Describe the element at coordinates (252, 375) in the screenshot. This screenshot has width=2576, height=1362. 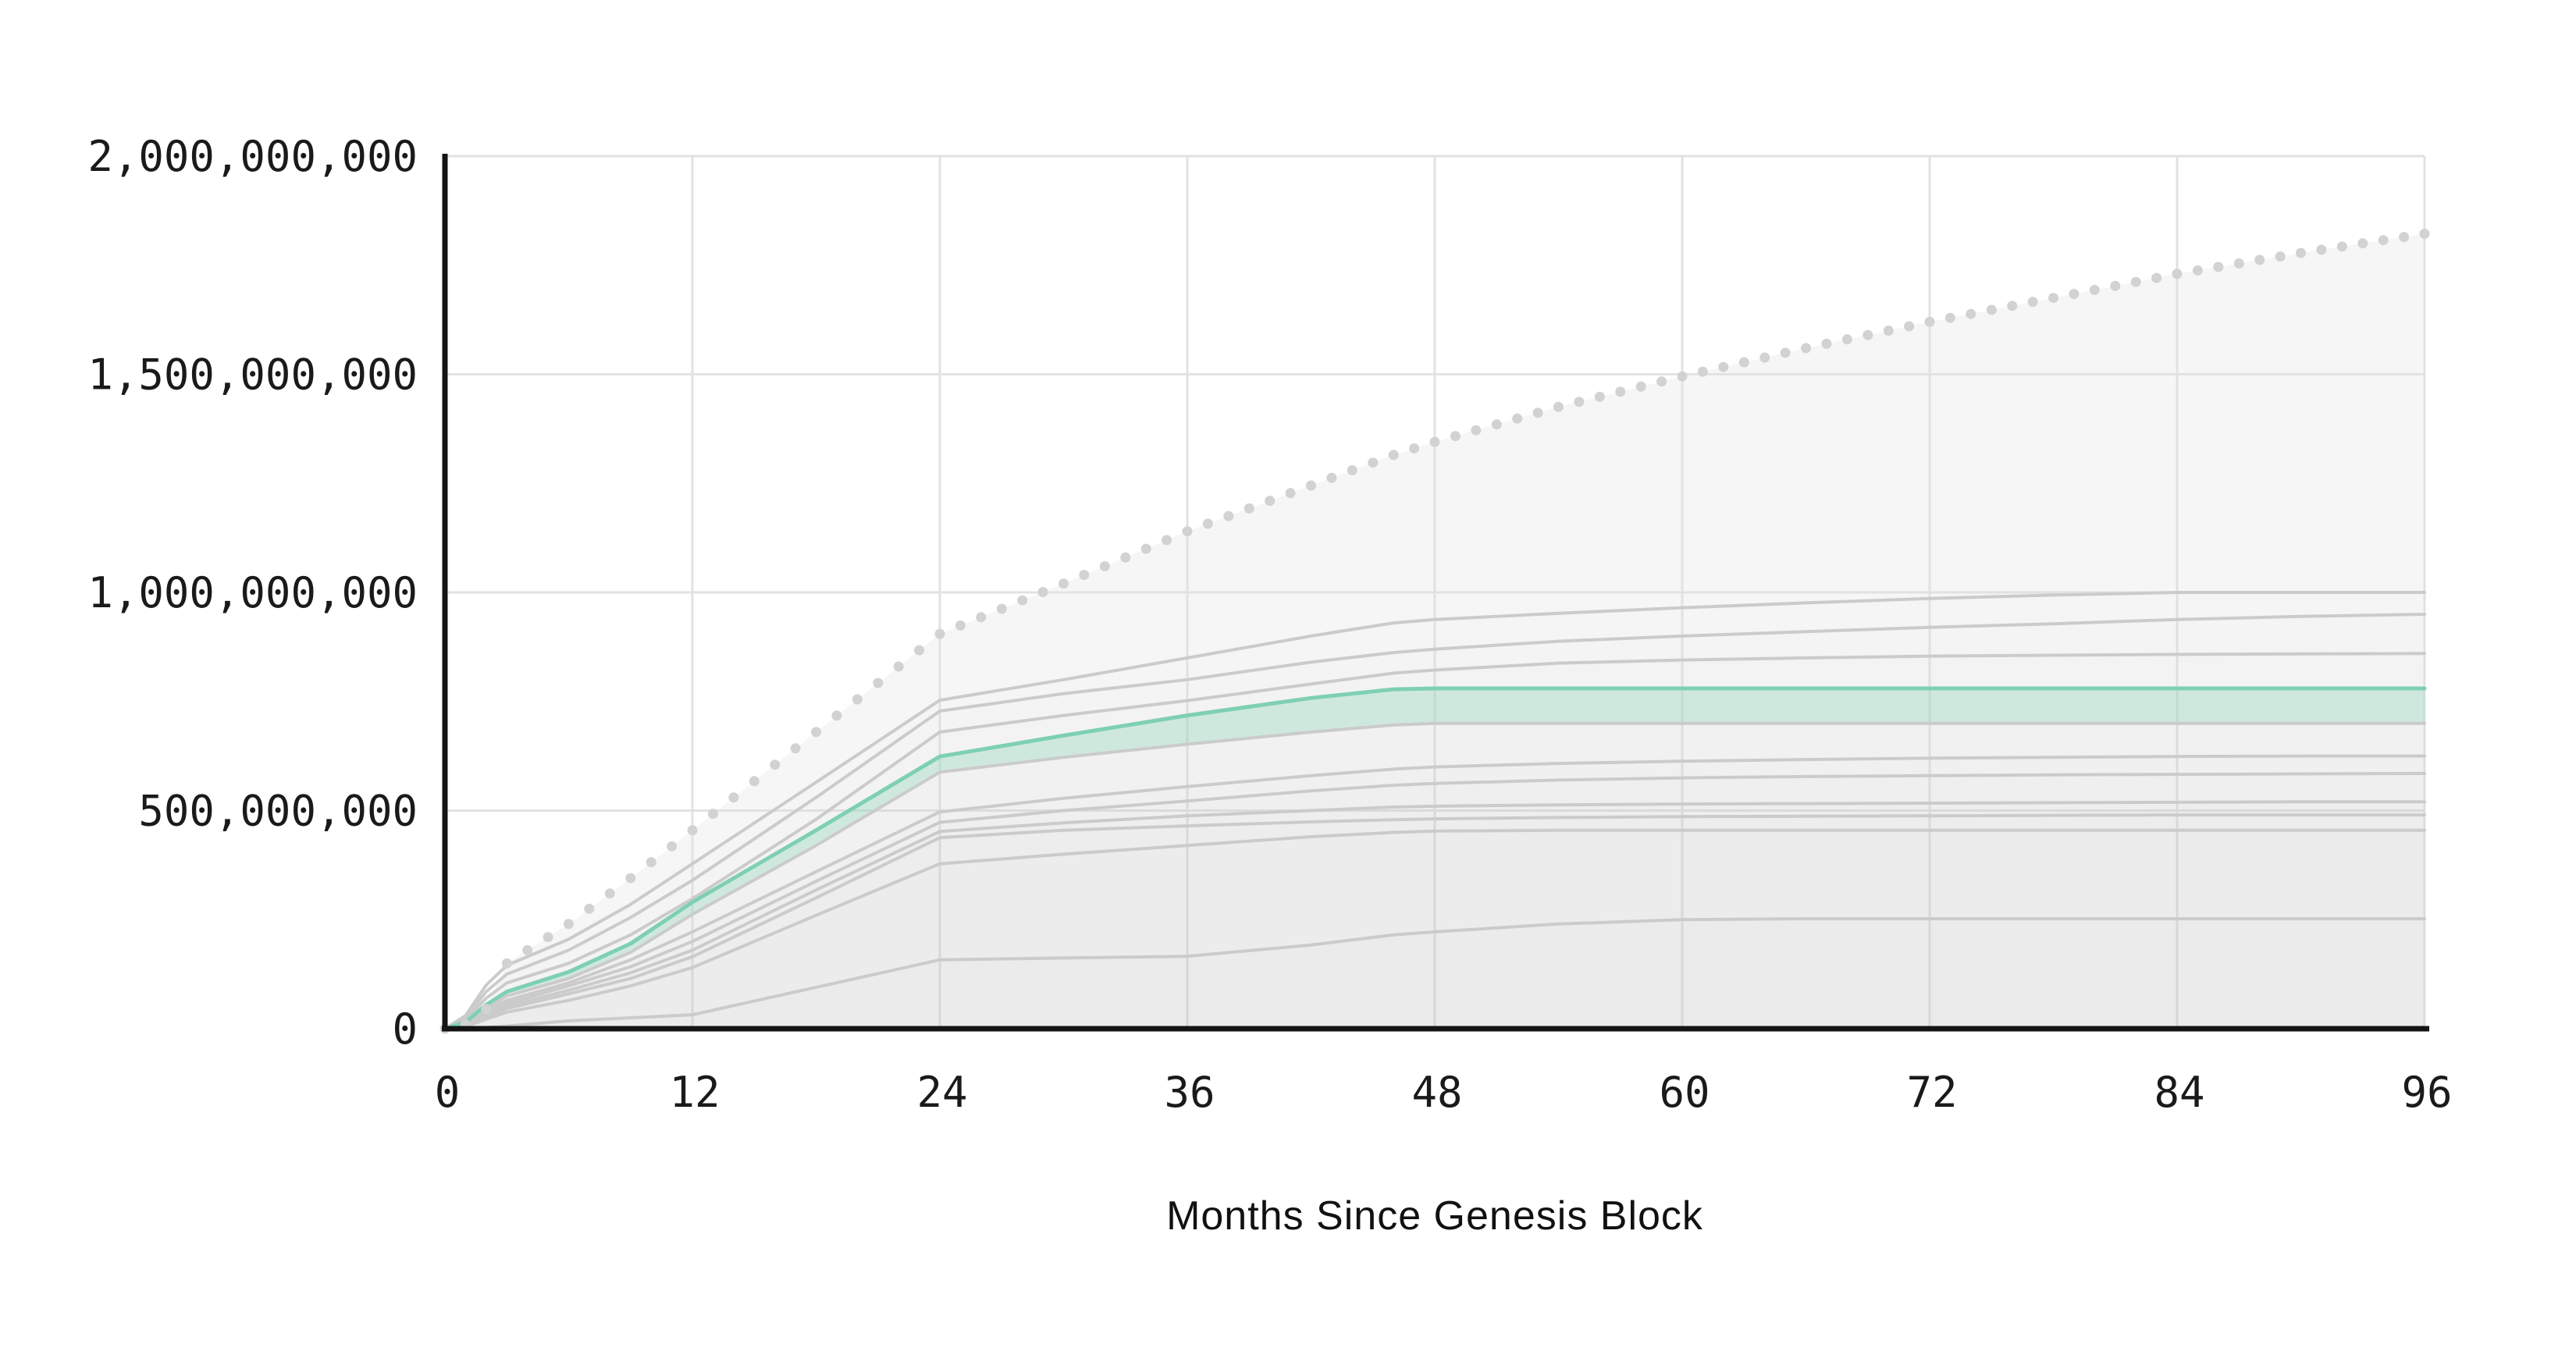
I see `y-tick-label-1500000000: 1,500,000,000` at that location.